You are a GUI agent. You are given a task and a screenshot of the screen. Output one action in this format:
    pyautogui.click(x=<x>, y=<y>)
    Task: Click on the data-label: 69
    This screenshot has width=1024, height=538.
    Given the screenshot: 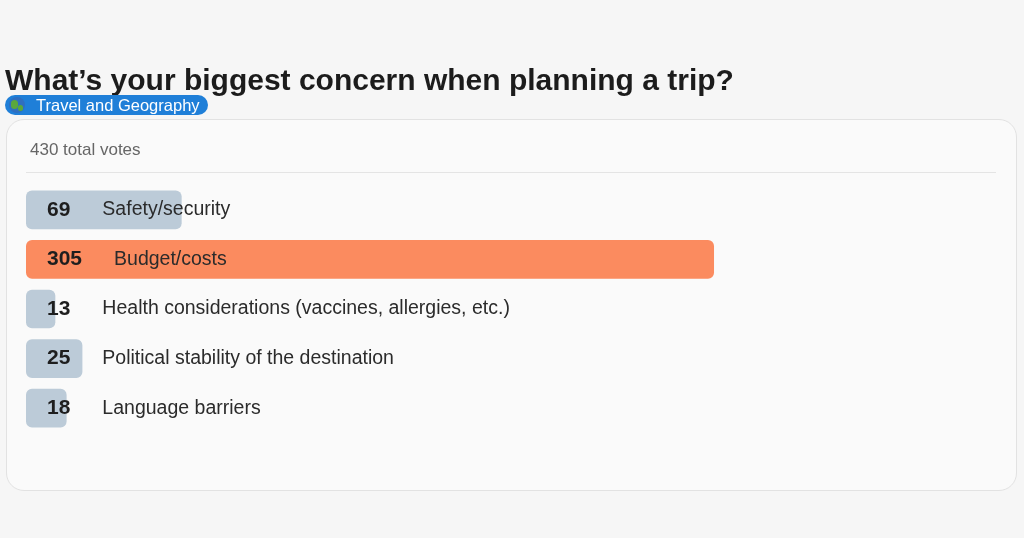 What is the action you would take?
    pyautogui.click(x=59, y=208)
    